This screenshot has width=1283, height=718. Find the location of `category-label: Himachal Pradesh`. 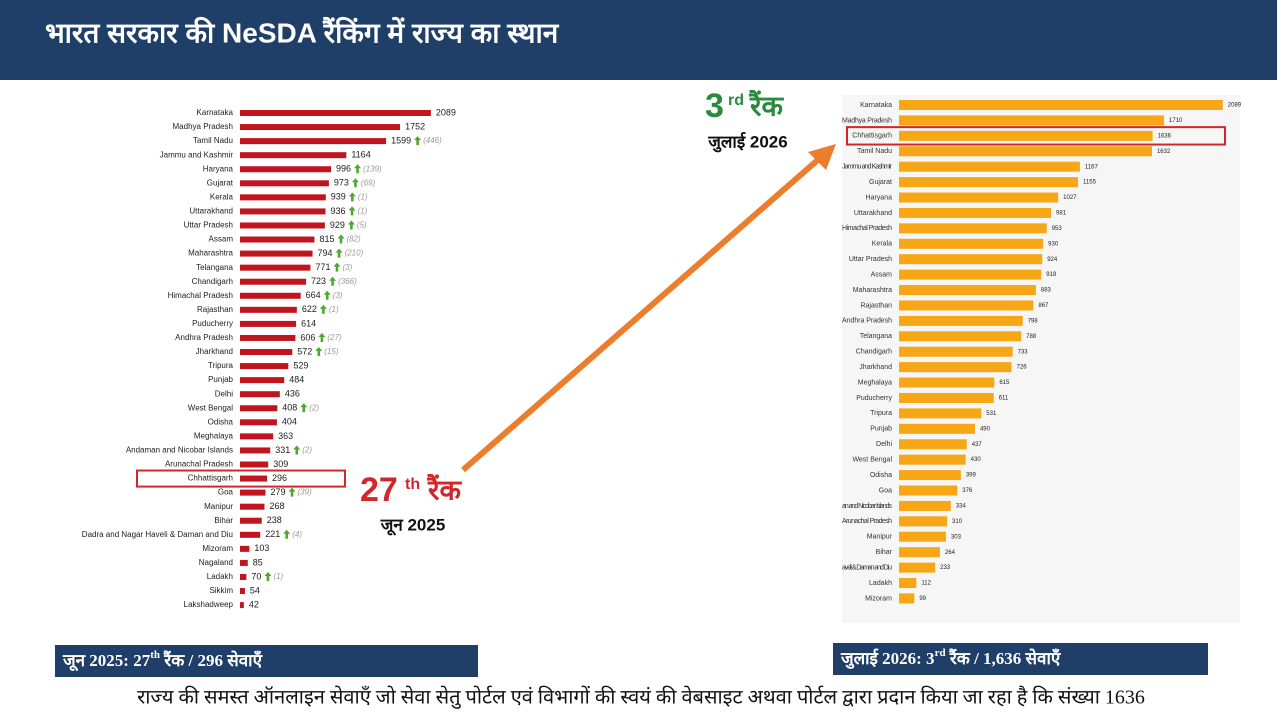

category-label: Himachal Pradesh is located at coordinates (867, 228).